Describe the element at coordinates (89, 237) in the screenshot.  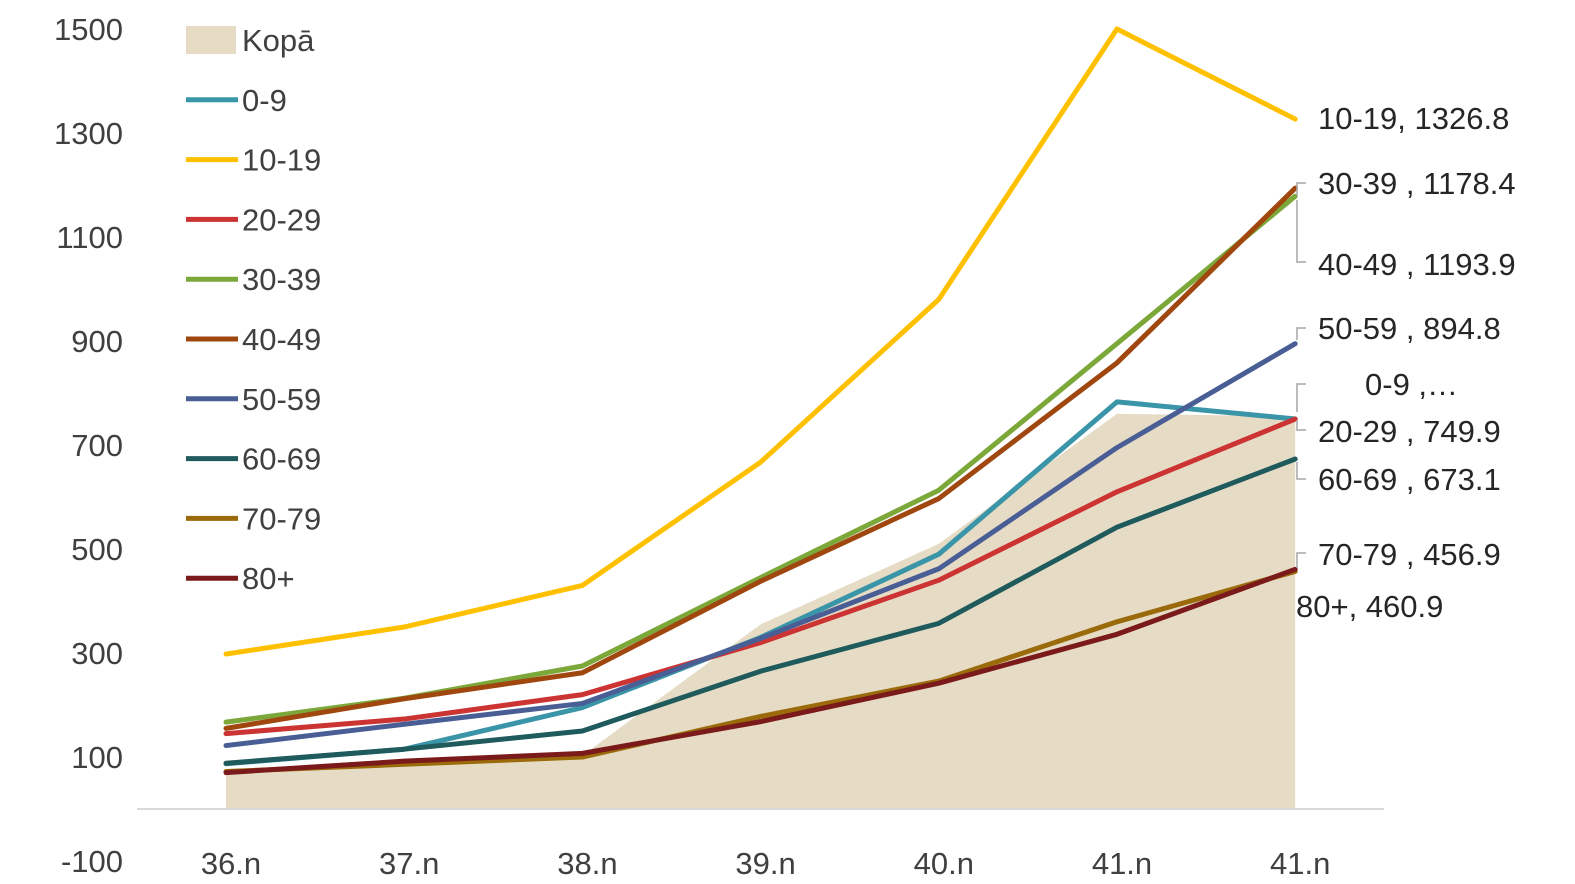
I see `y-tick-label: 1100` at that location.